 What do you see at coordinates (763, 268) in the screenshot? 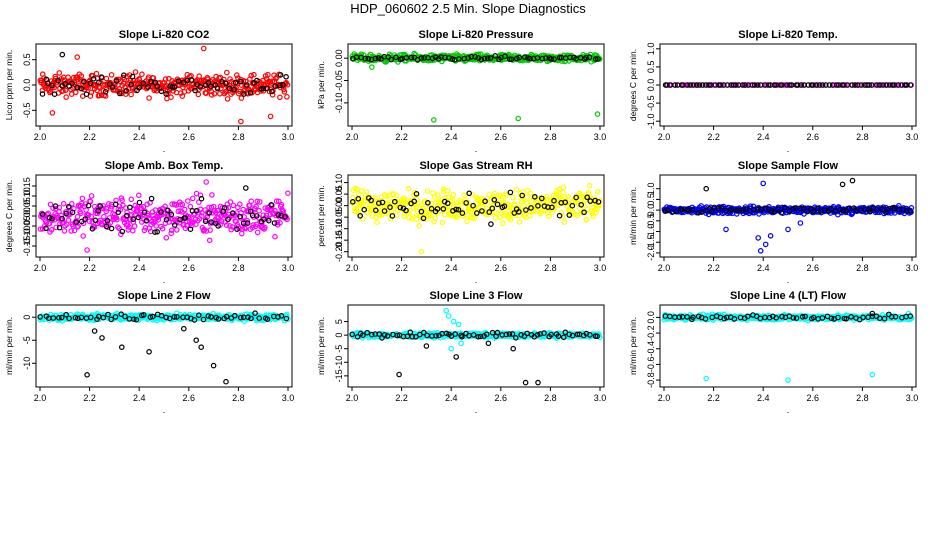
I see `x-tick-label: 2.4` at bounding box center [763, 268].